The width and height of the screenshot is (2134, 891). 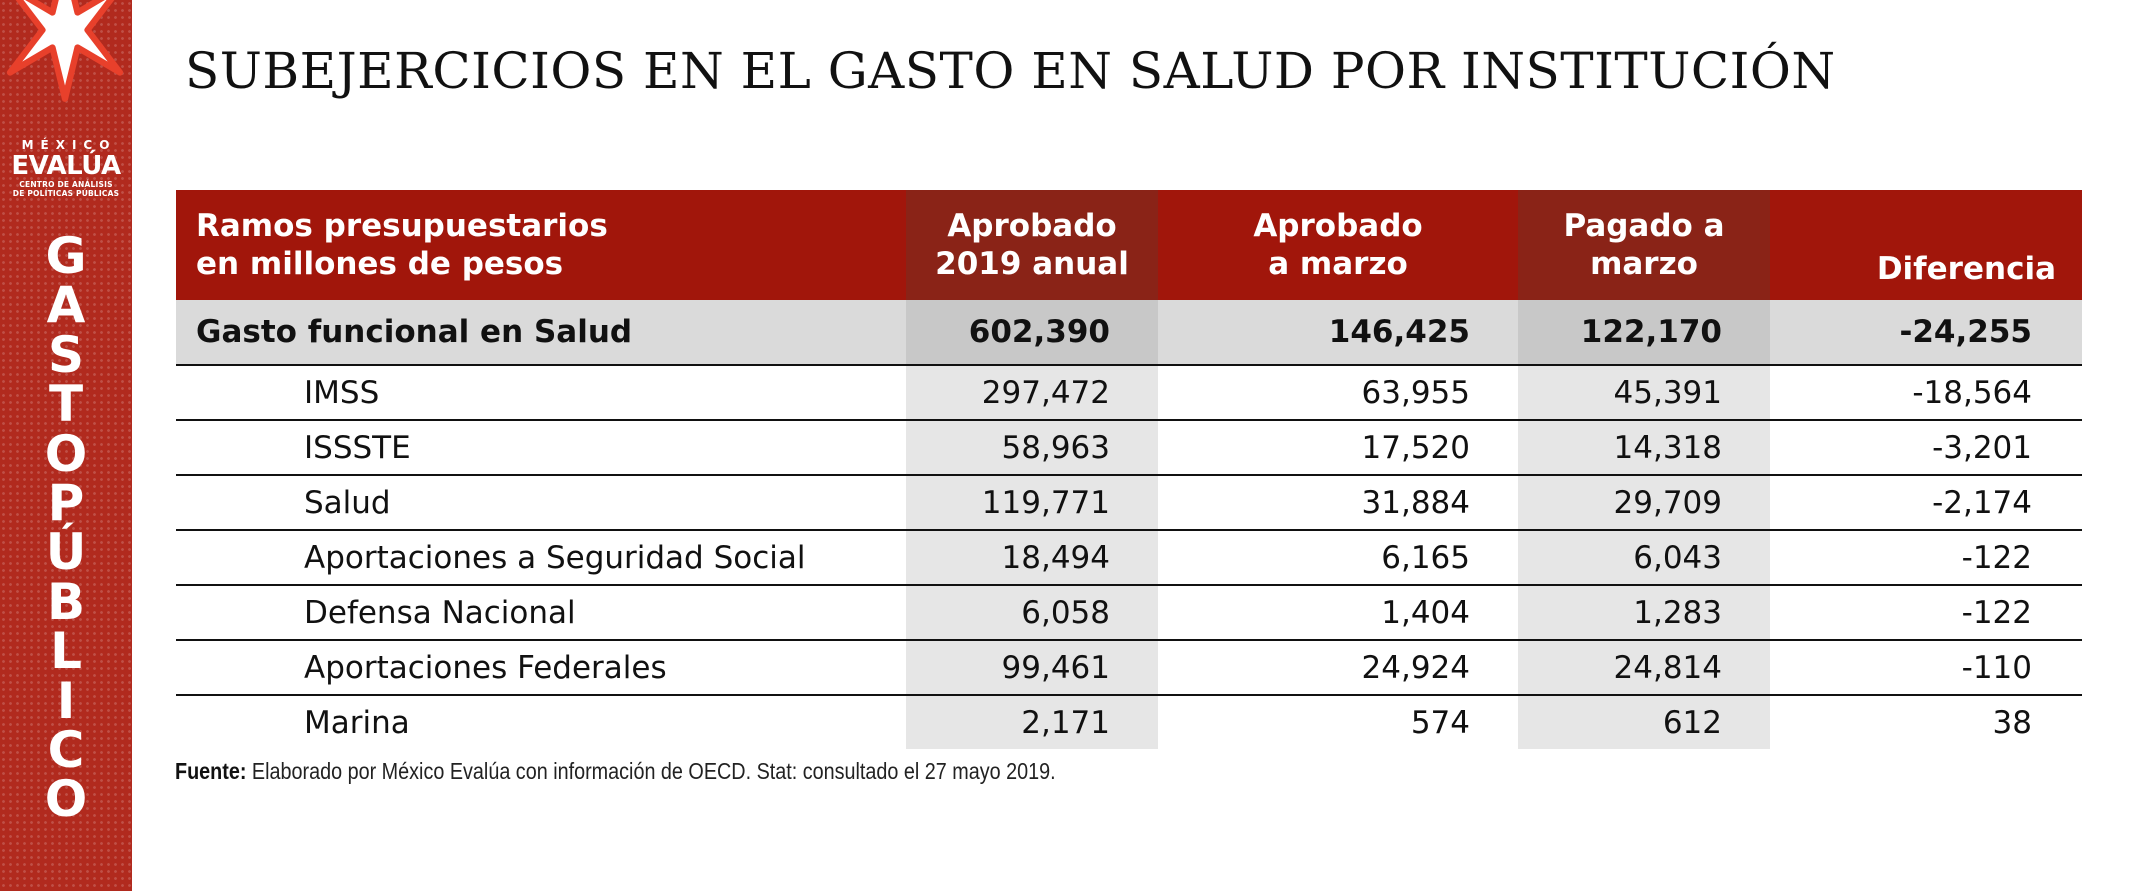 What do you see at coordinates (1032, 722) in the screenshot?
I see `row-approved-annual: 2,171` at bounding box center [1032, 722].